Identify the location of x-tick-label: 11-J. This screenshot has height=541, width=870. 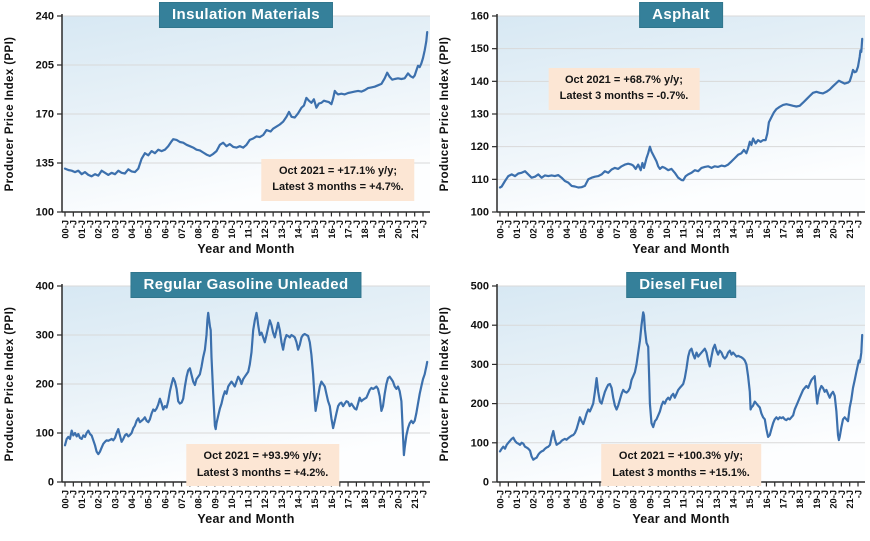
(249, 499).